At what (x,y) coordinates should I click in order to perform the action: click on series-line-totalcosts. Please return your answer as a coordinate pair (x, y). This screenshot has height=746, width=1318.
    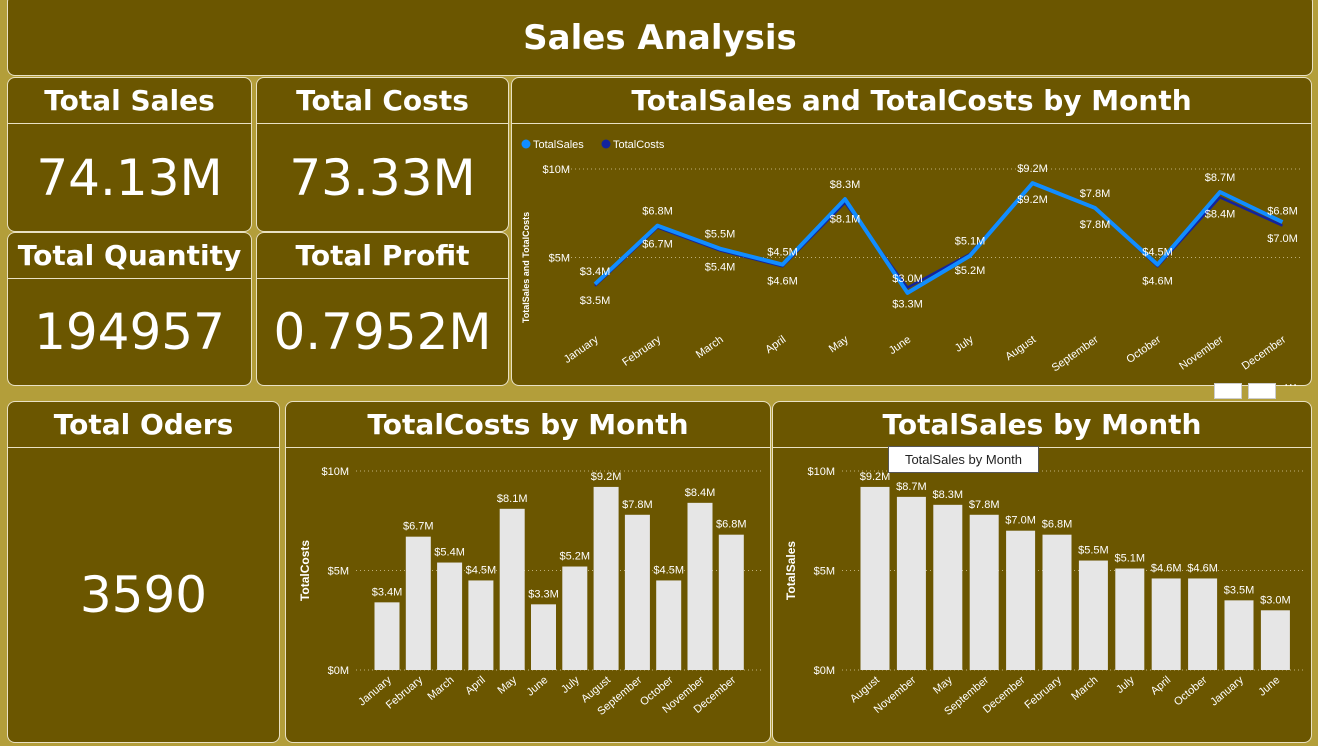
    Looking at the image, I should click on (939, 235).